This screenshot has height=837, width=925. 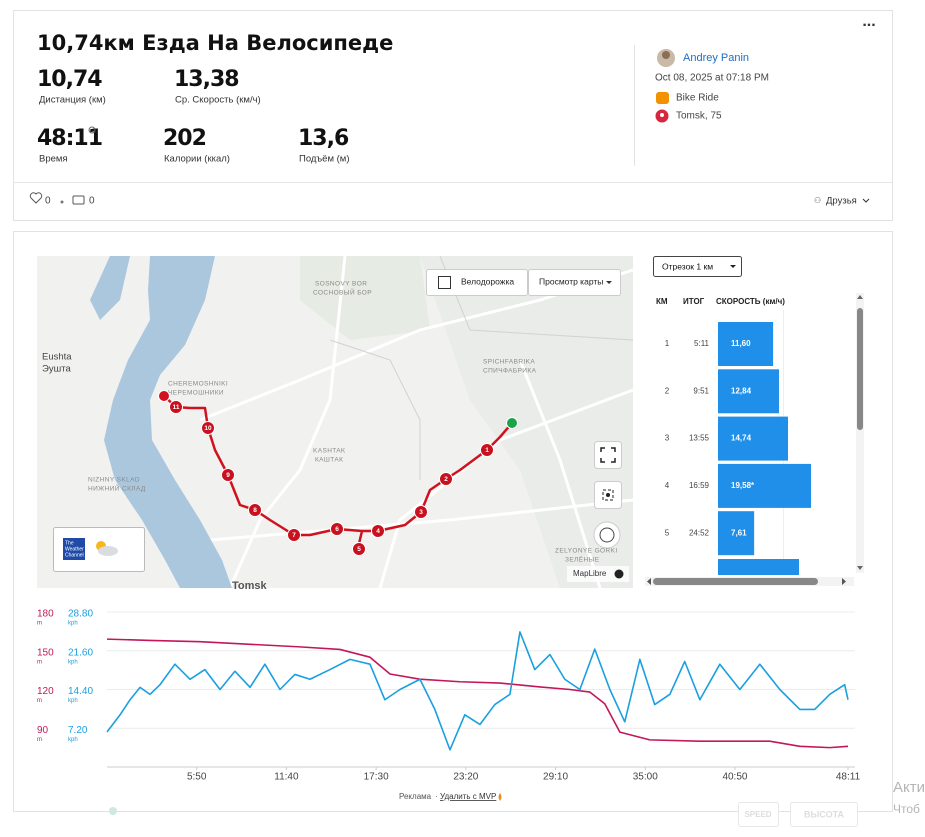 I want to click on x-tick-label: 23:20, so click(x=465, y=777).